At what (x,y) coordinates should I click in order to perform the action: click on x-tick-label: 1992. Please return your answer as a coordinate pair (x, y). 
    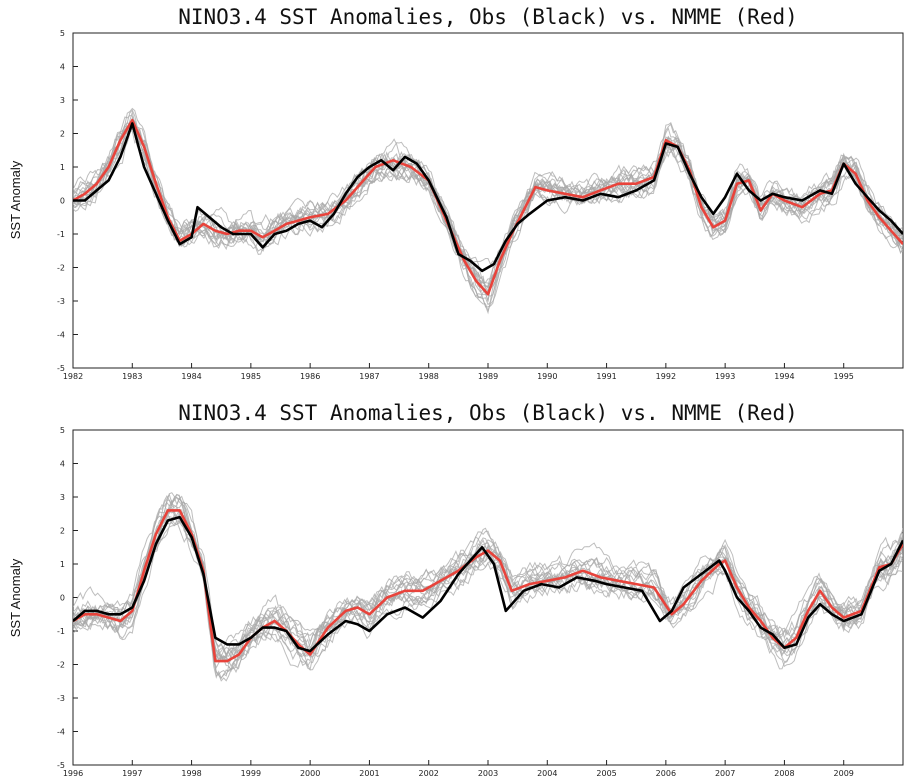
    Looking at the image, I should click on (666, 376).